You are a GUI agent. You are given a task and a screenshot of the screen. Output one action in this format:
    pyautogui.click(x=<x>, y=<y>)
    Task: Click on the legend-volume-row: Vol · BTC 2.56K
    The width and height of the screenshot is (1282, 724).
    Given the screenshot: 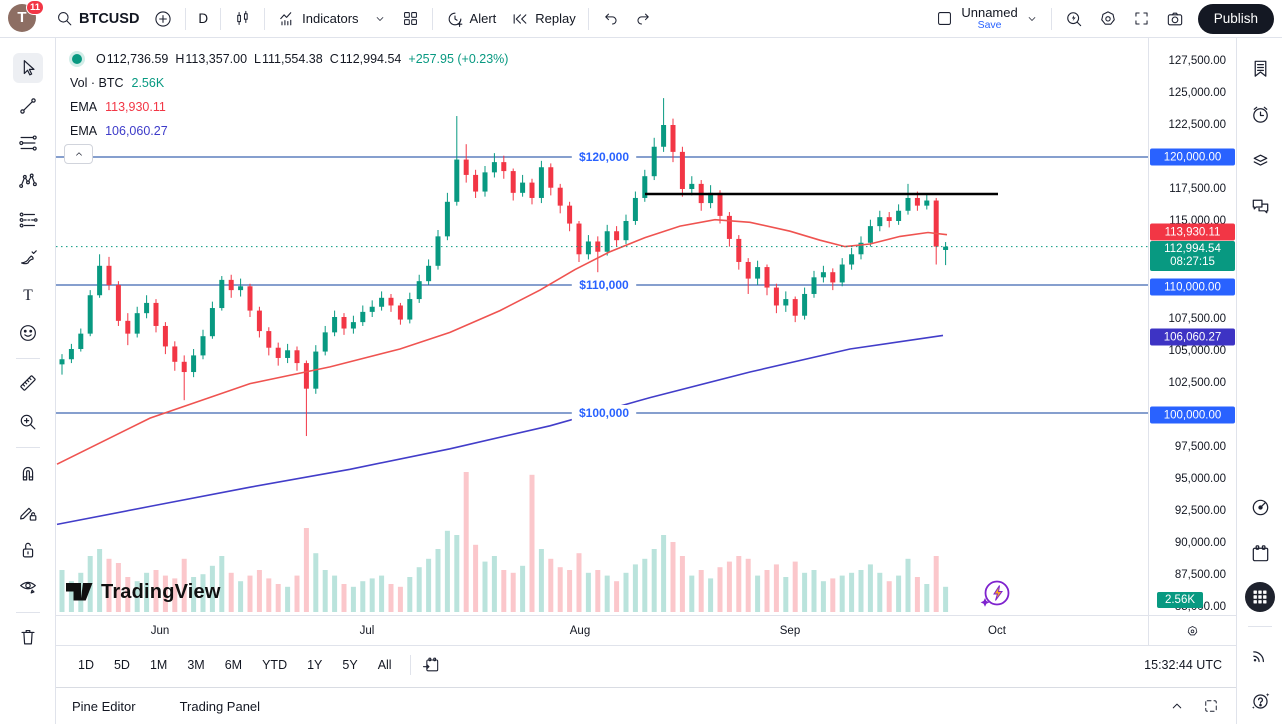 What is the action you would take?
    pyautogui.click(x=289, y=83)
    